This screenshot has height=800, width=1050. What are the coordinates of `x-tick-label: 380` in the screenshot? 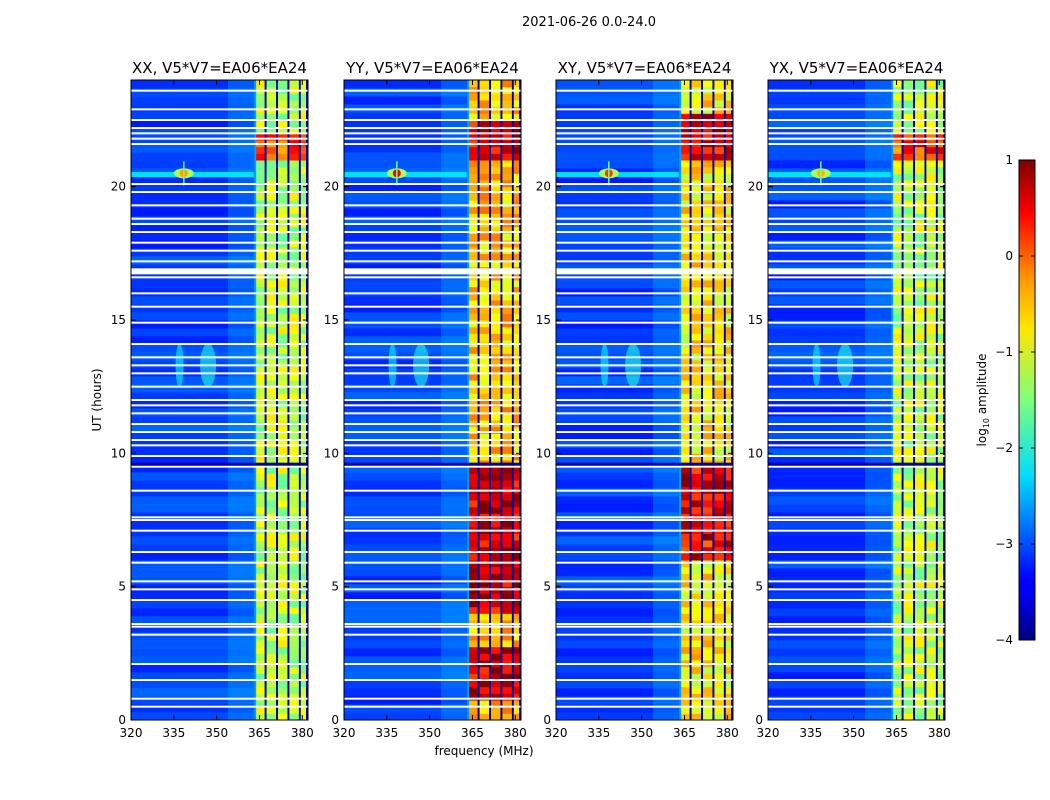 It's located at (939, 733).